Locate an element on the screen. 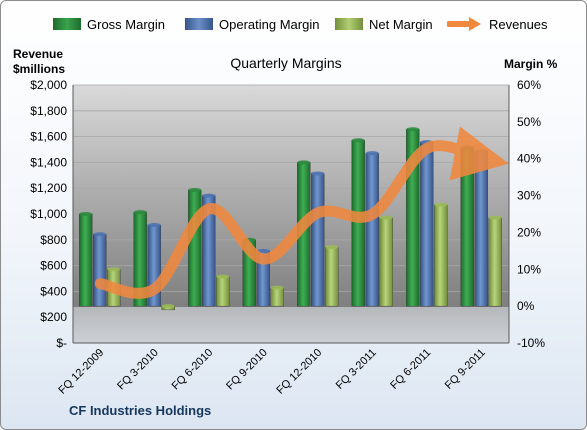  left-tick-label: $1,000 is located at coordinates (48, 214).